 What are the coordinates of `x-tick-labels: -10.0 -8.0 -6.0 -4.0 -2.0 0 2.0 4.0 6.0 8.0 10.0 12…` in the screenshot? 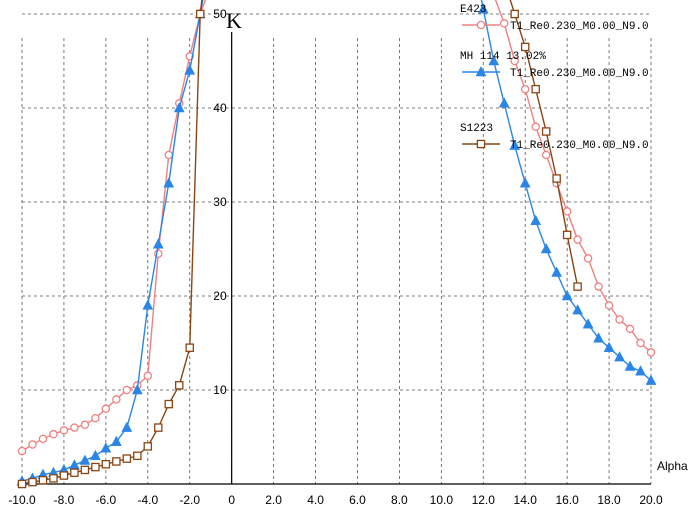 It's located at (335, 500).